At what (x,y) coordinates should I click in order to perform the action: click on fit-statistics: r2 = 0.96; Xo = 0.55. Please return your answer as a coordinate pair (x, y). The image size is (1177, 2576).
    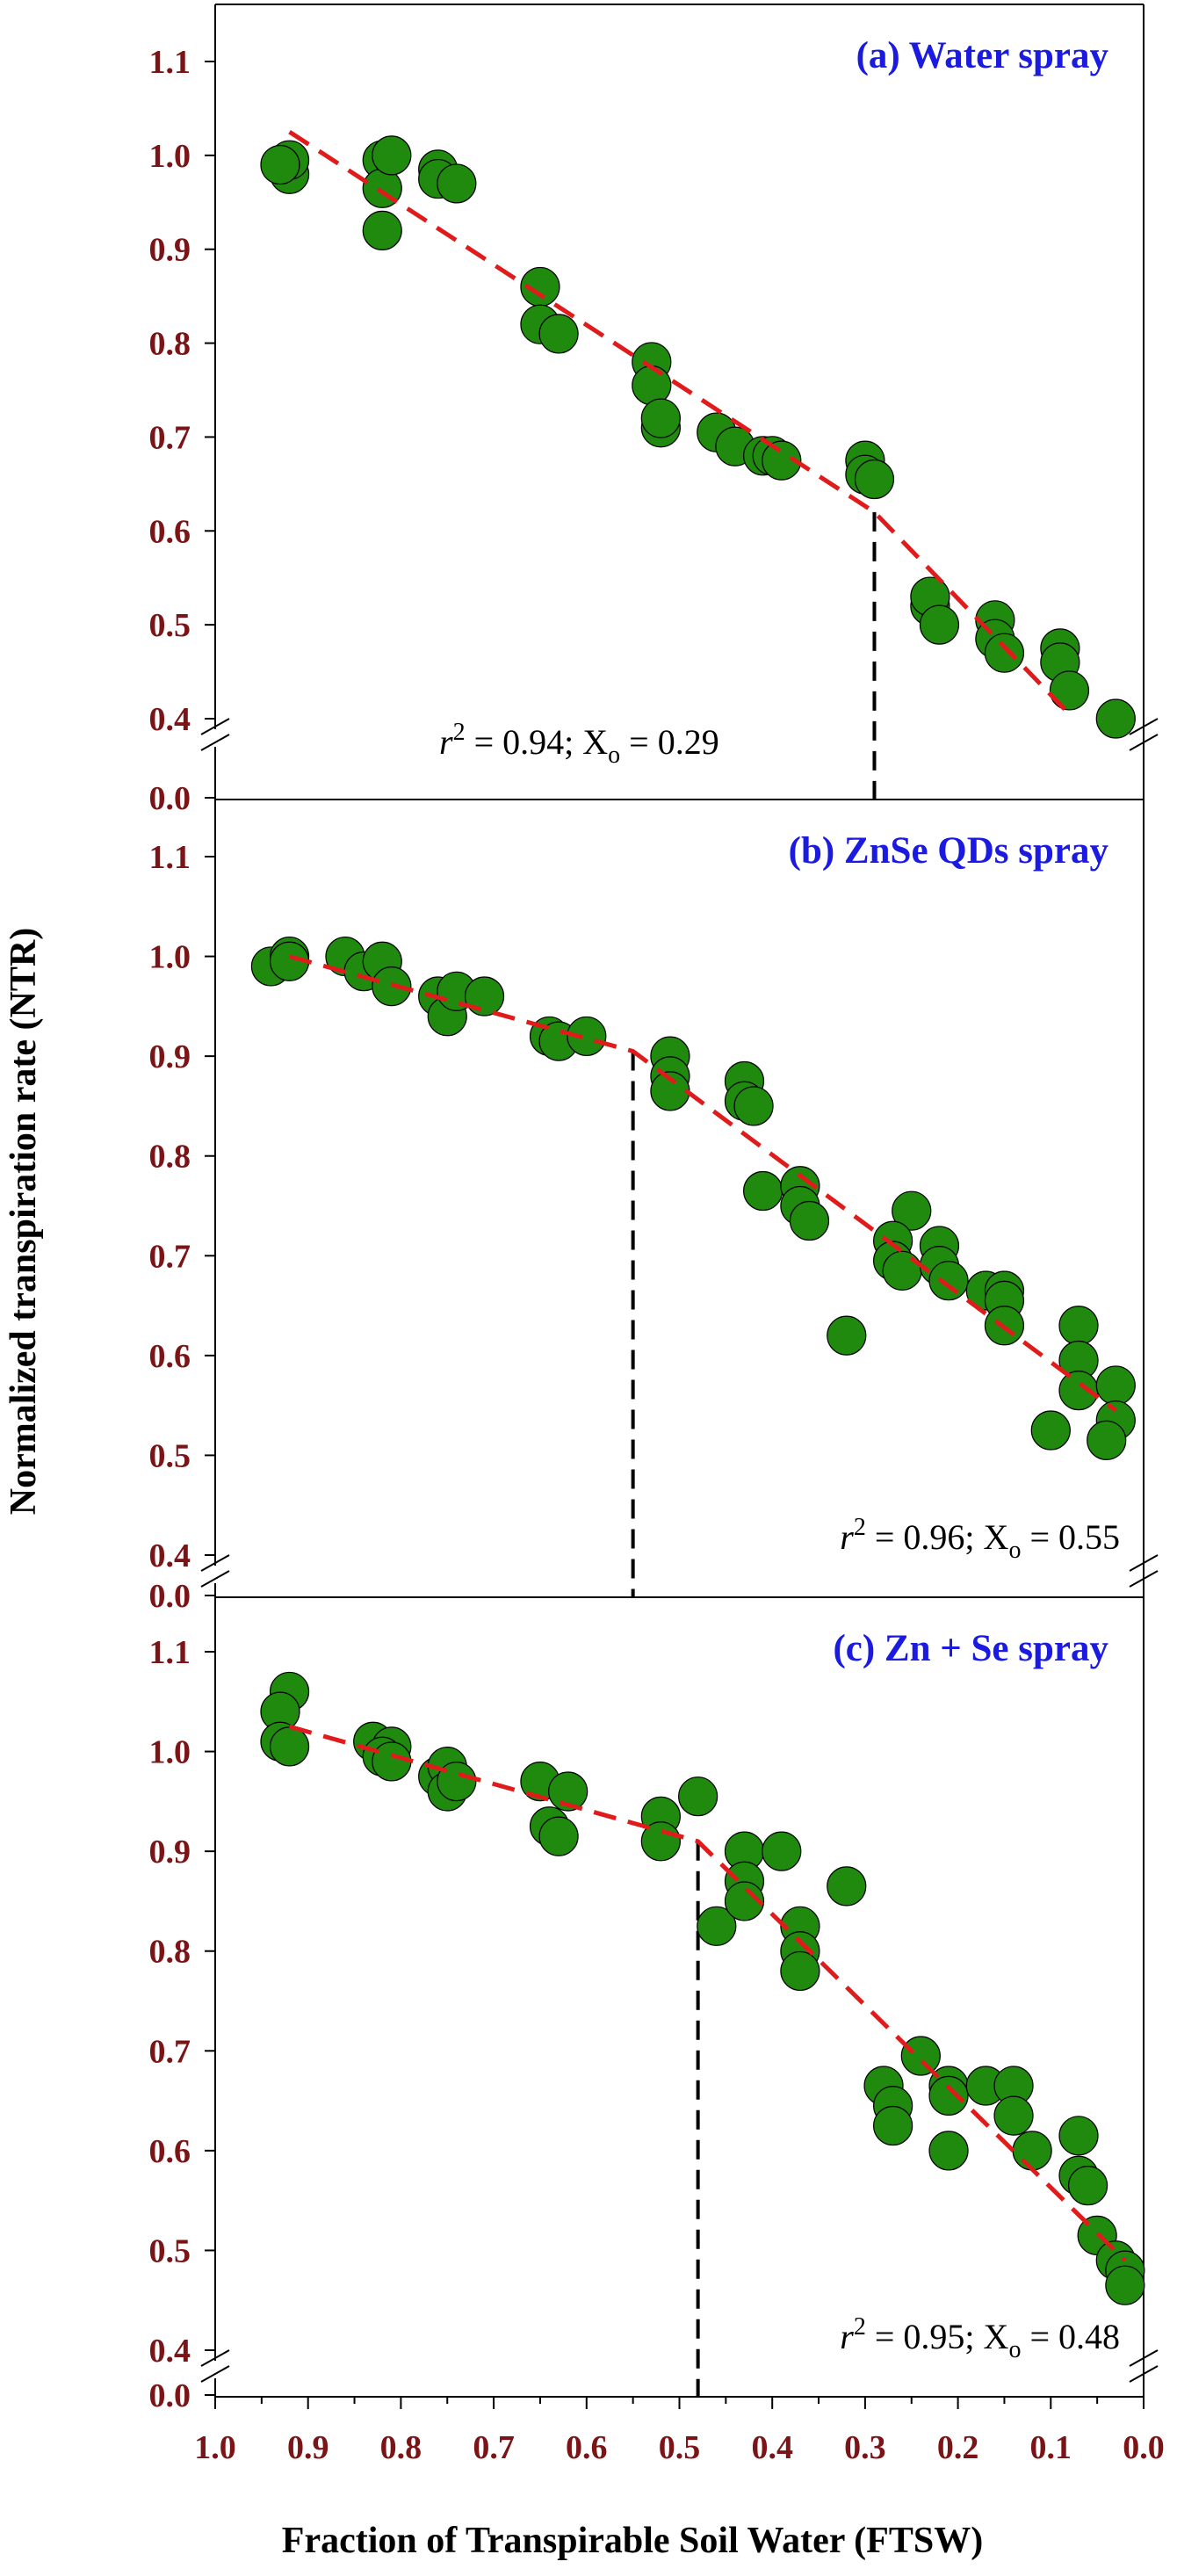
    Looking at the image, I should click on (980, 1539).